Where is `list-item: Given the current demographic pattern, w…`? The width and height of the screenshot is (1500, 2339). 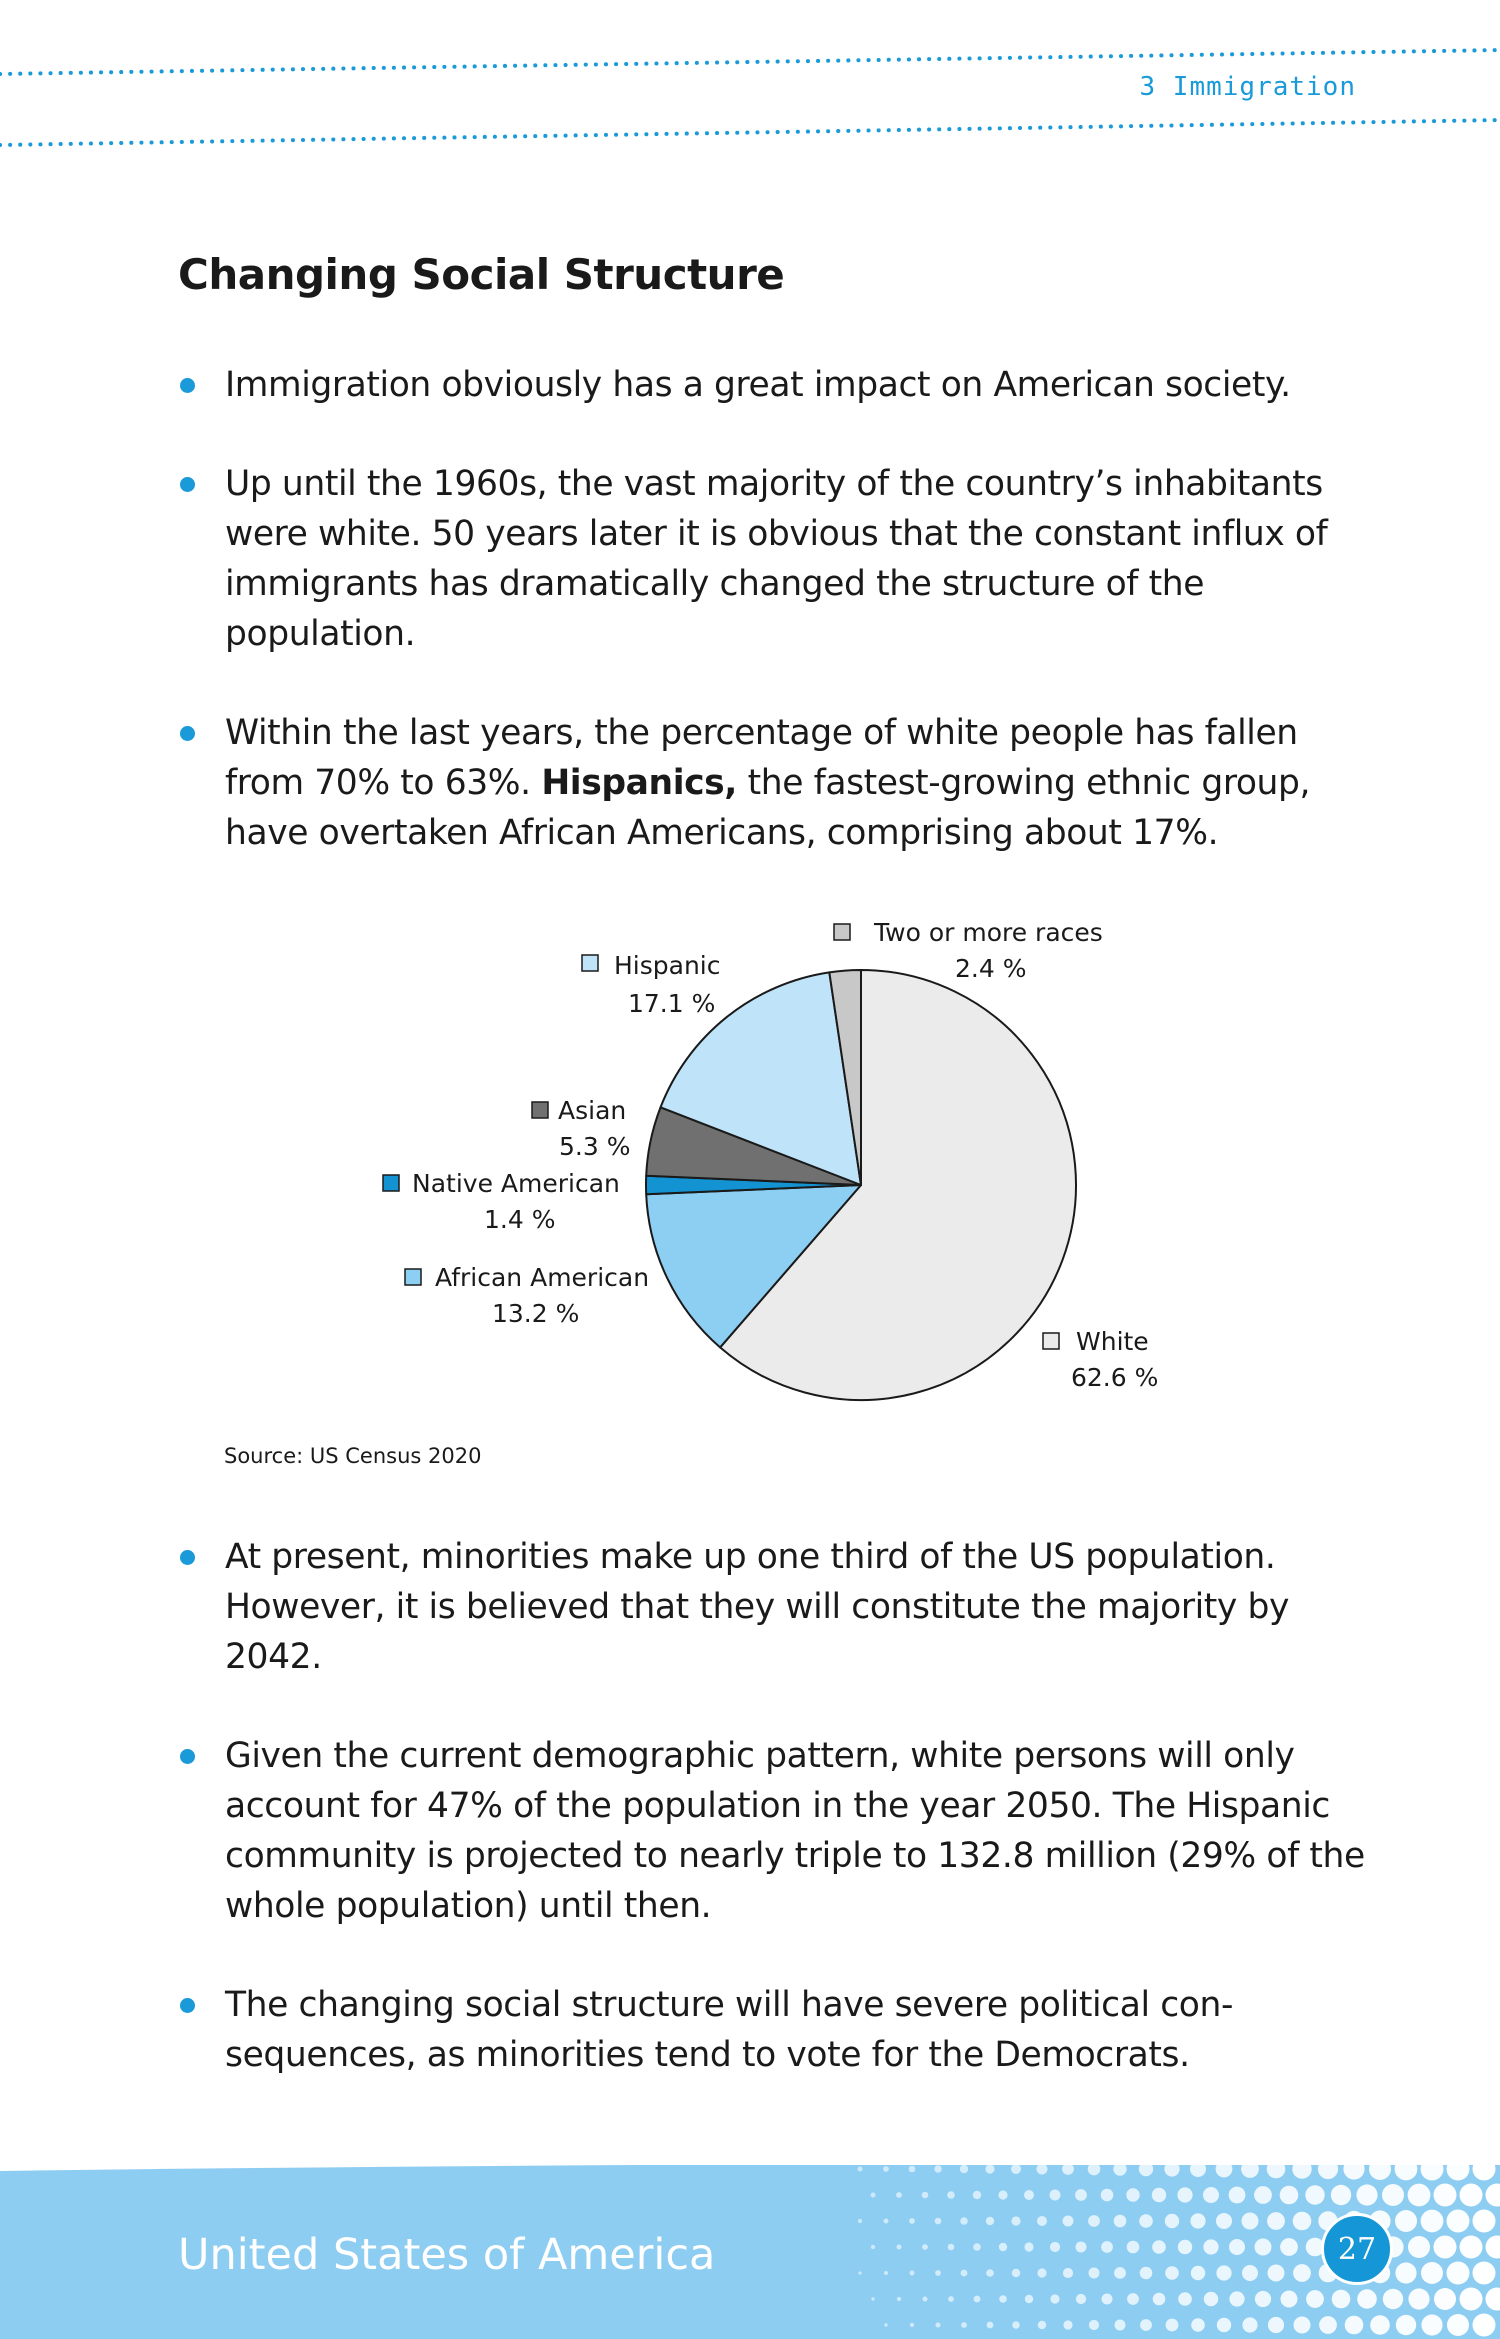 list-item: Given the current demographic pattern, w… is located at coordinates (778, 1831).